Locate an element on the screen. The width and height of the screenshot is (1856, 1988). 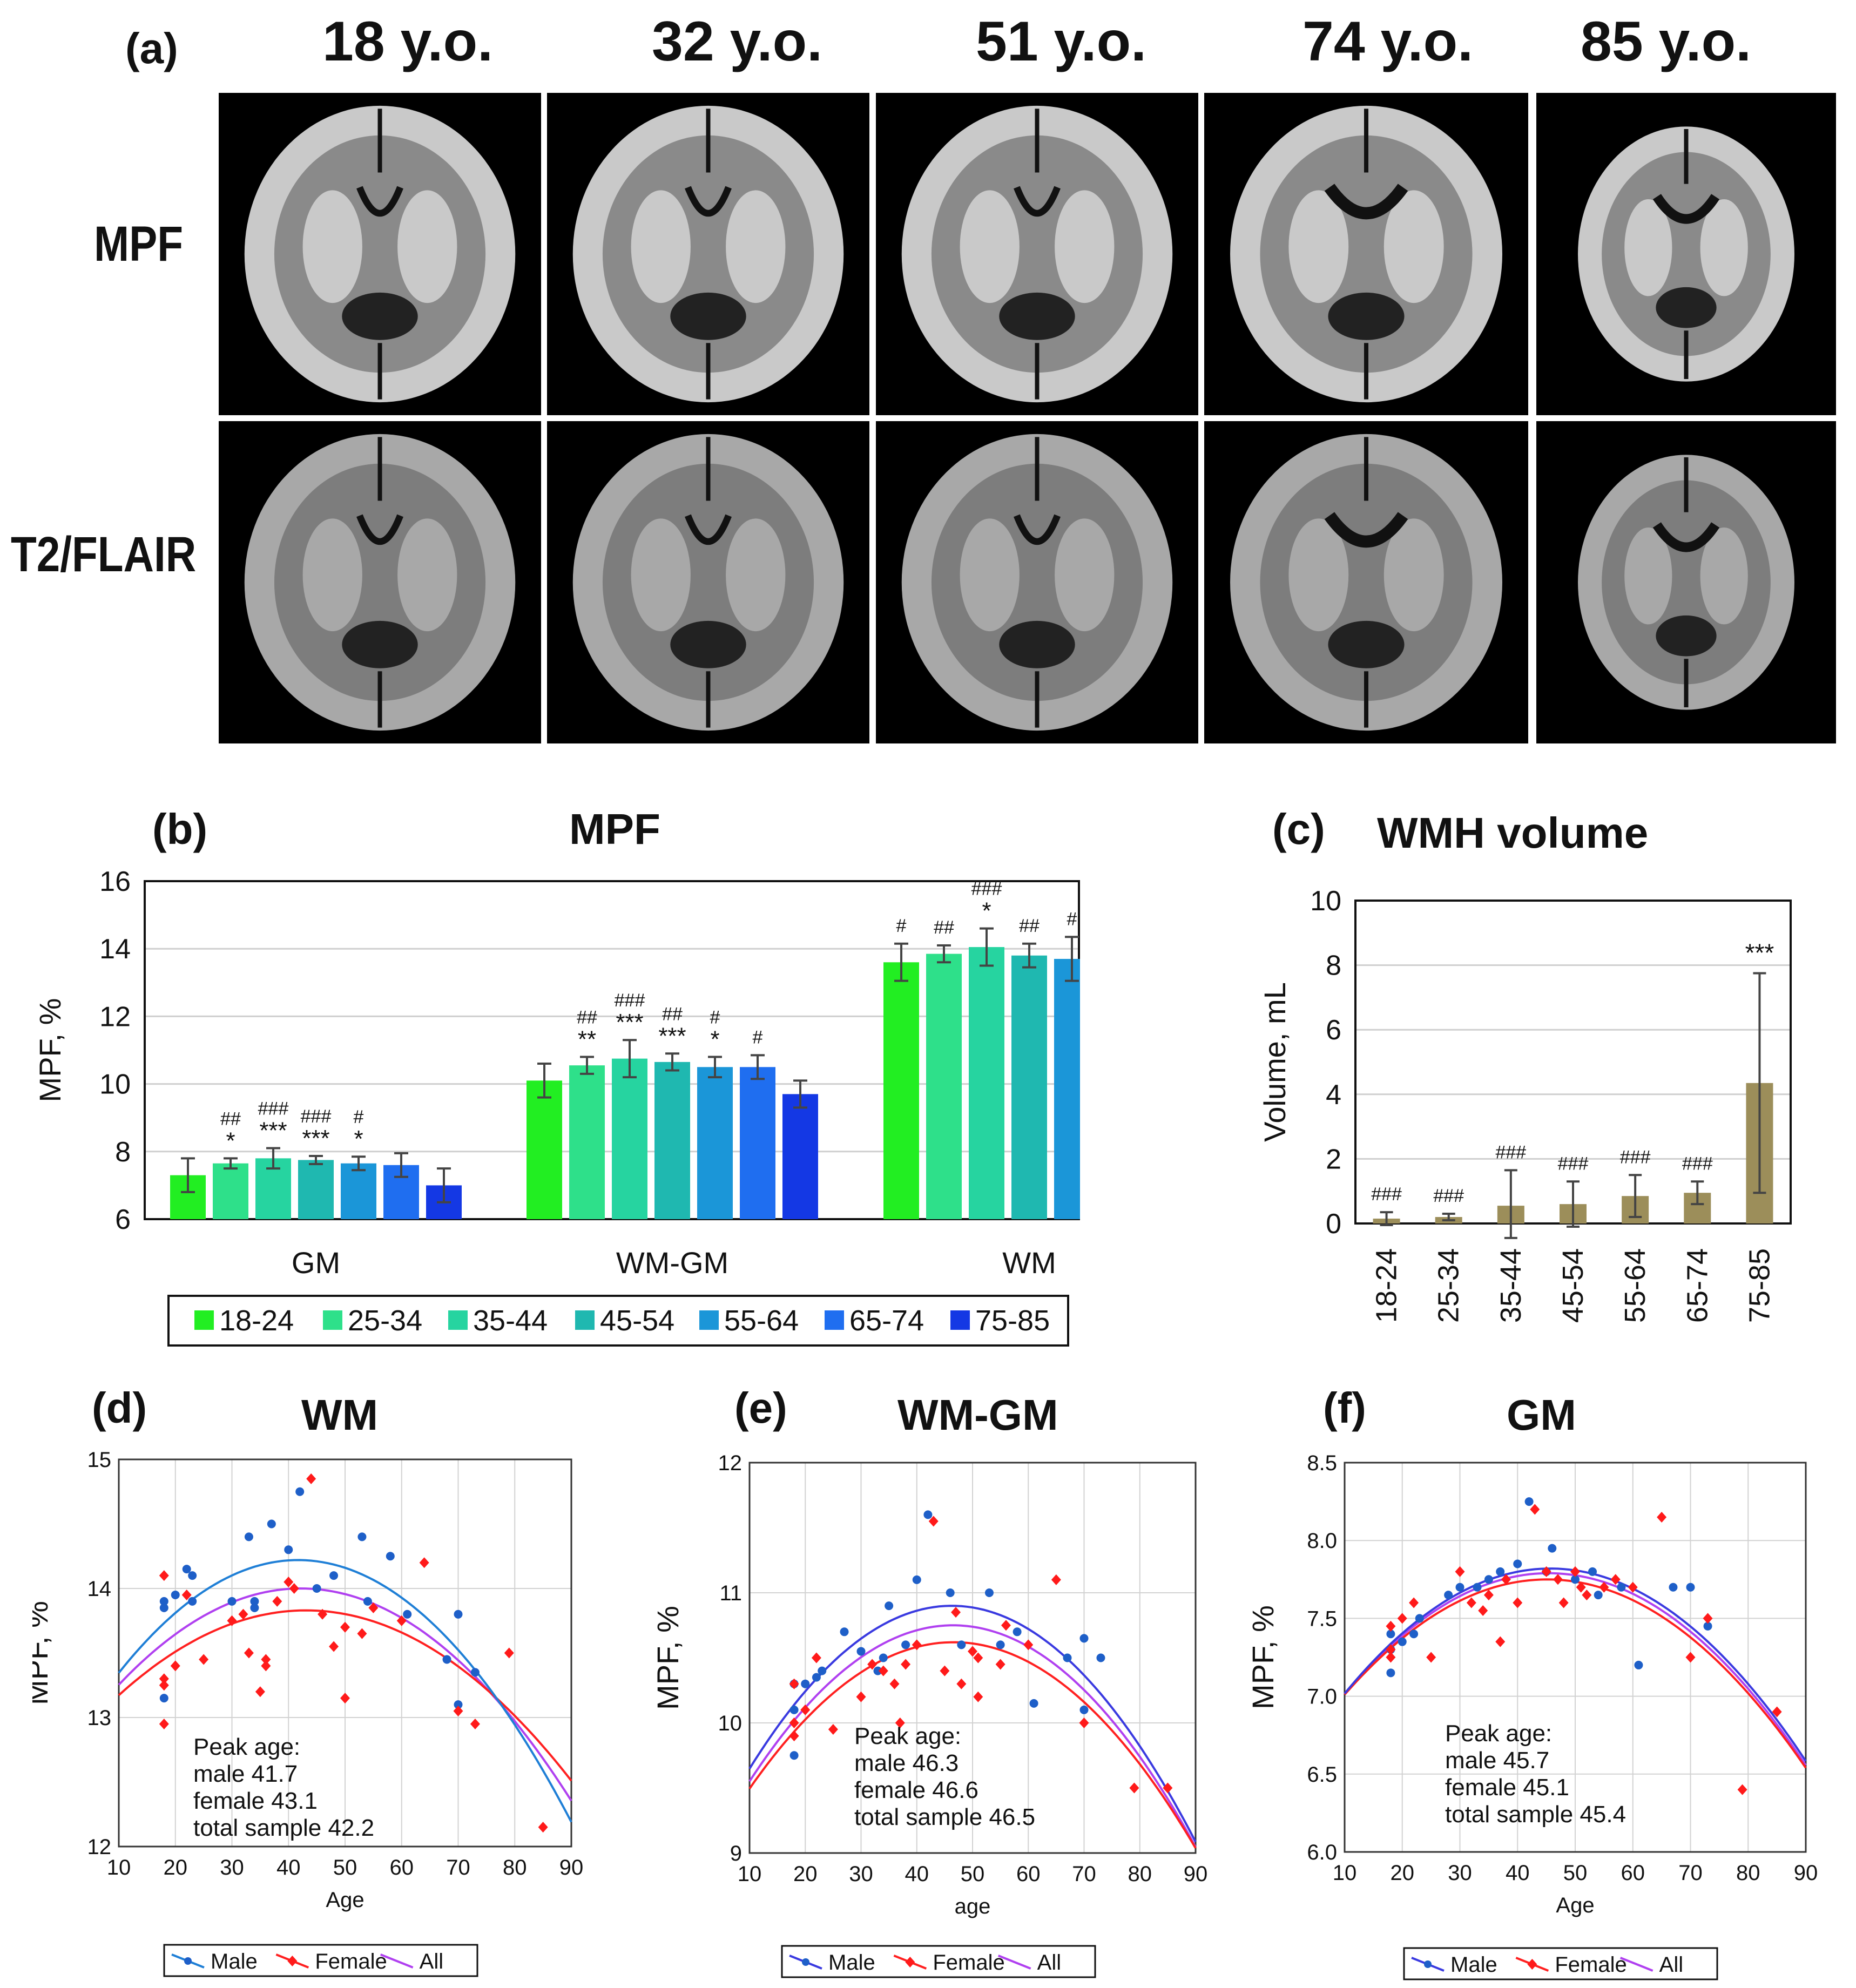
peak-age-annotation: Peak age: is located at coordinates (246, 1747).